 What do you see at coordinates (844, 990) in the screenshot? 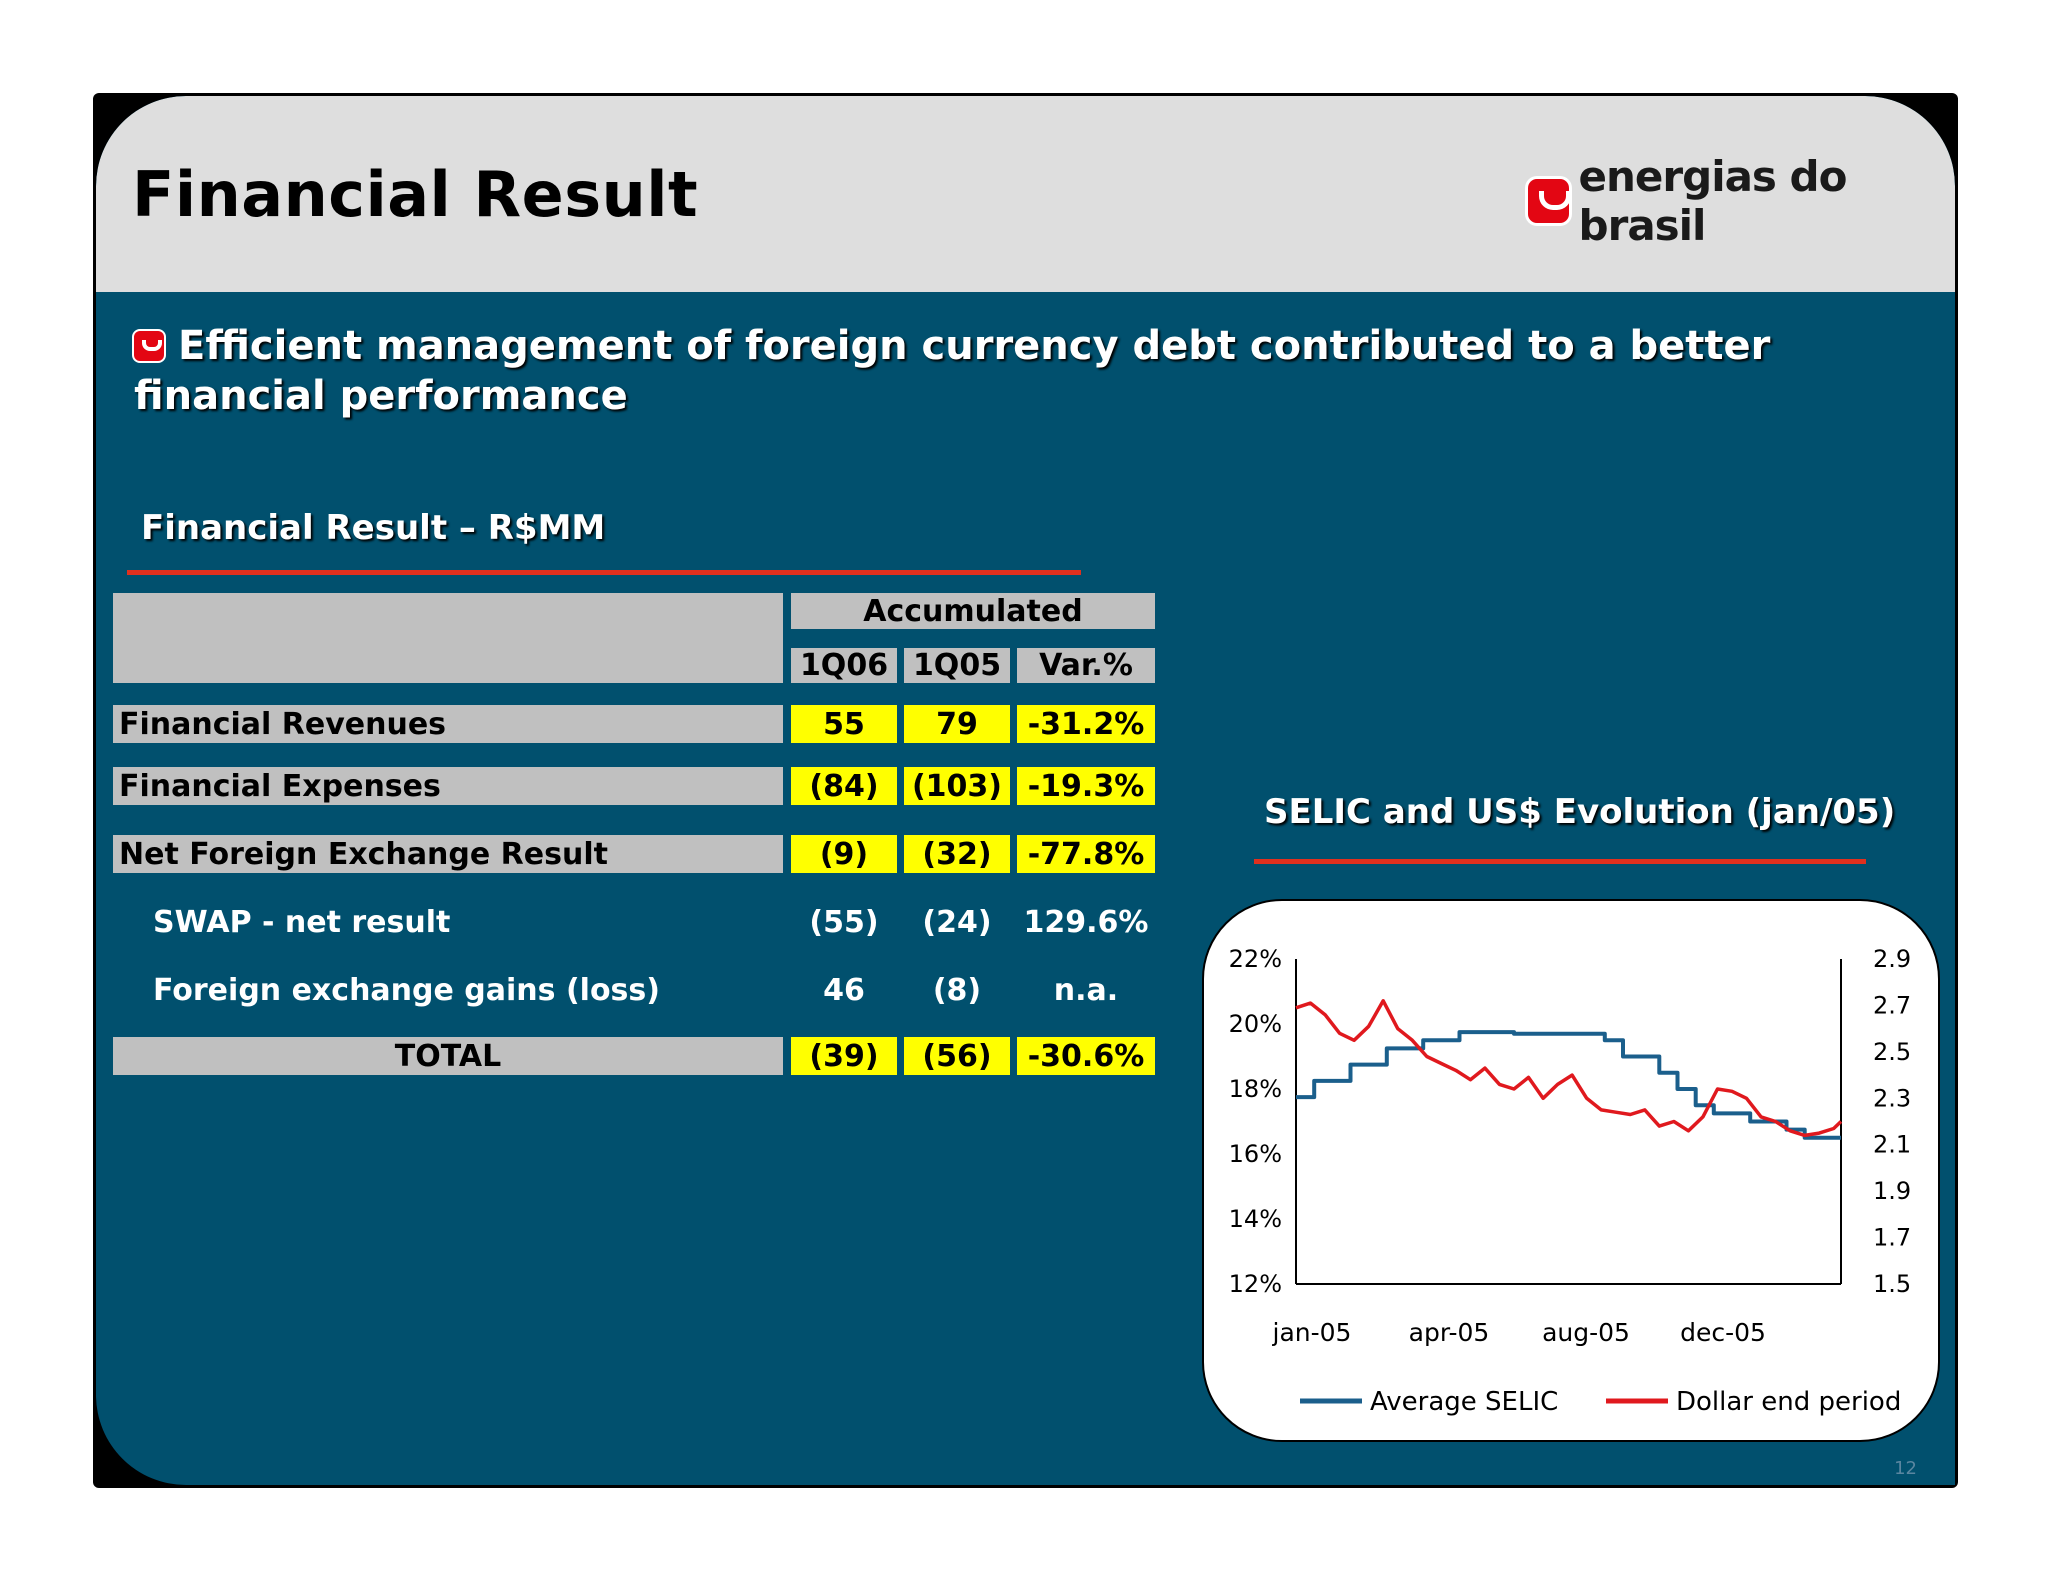
I see `cell-value: 46` at bounding box center [844, 990].